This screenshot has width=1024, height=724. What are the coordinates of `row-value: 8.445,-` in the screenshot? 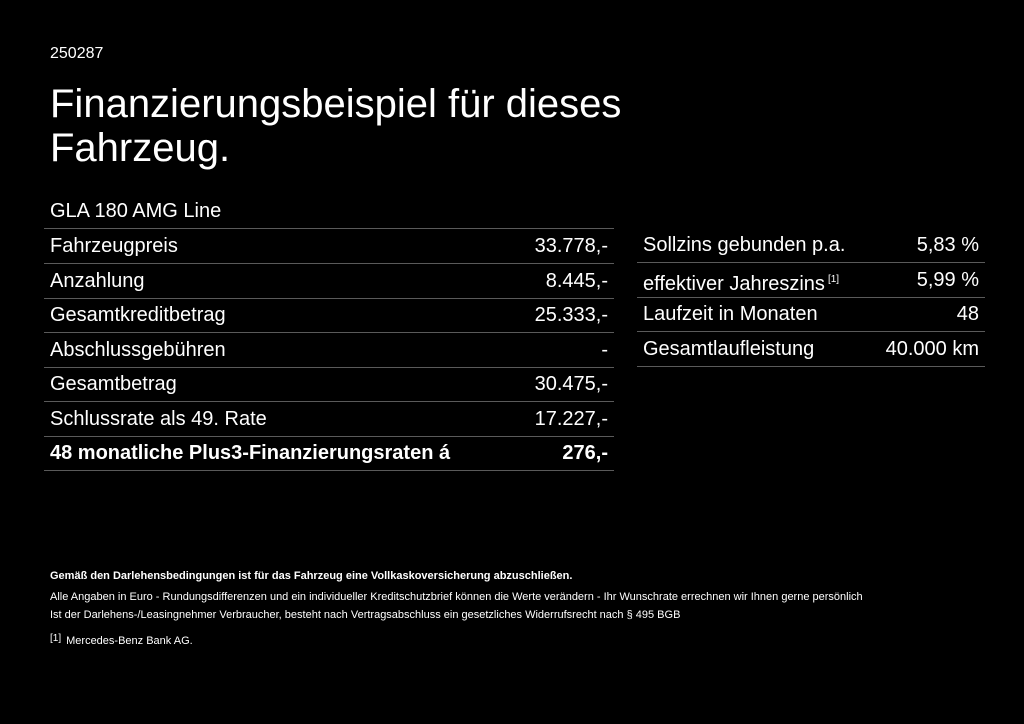 It's located at (576, 280).